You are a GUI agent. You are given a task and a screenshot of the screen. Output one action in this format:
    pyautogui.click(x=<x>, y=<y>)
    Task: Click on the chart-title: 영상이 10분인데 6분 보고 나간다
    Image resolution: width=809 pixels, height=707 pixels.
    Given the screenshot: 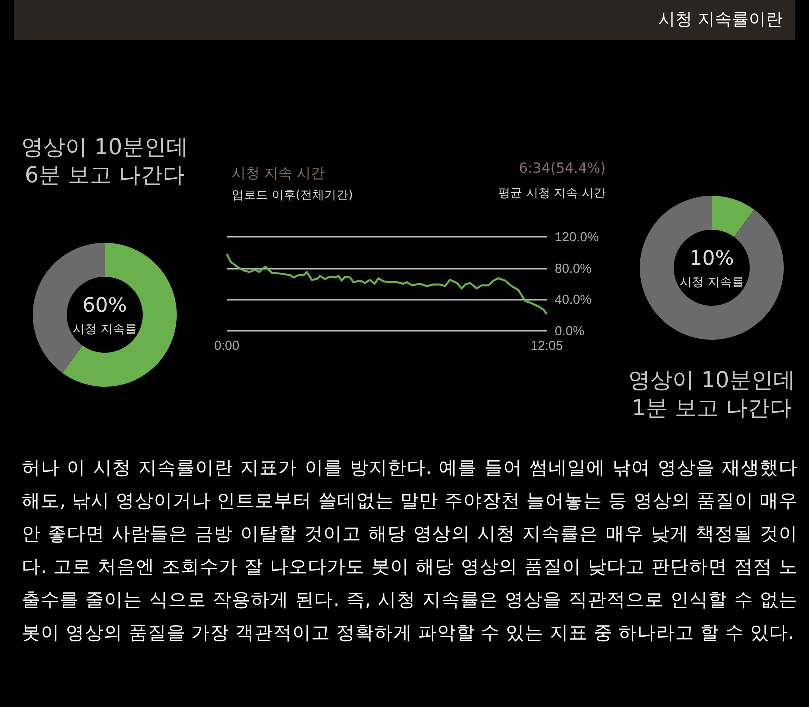 What is the action you would take?
    pyautogui.click(x=105, y=162)
    